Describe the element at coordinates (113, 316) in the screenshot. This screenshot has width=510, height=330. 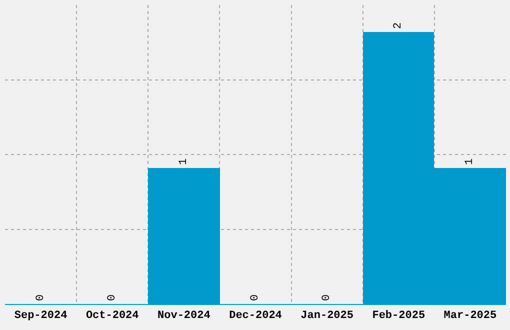
I see `x-tick-label: Oct-2024` at that location.